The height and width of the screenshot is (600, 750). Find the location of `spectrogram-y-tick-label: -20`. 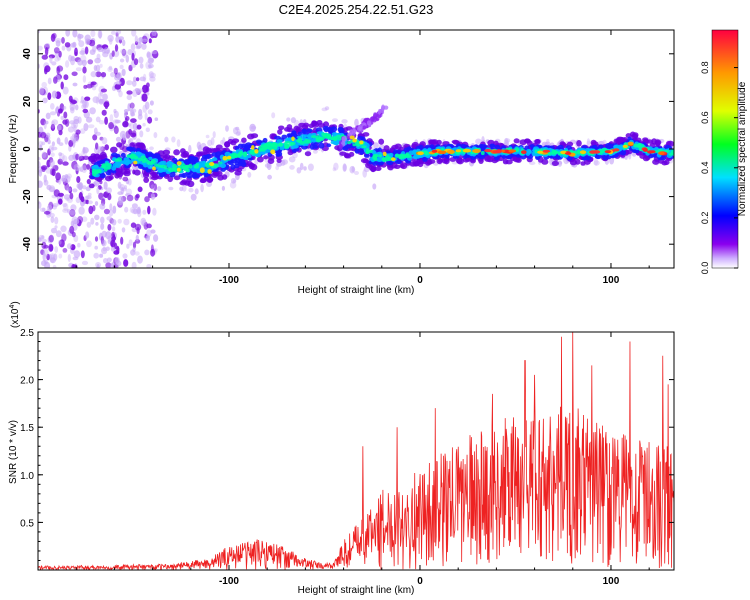

spectrogram-y-tick-label: -20 is located at coordinates (27, 196).